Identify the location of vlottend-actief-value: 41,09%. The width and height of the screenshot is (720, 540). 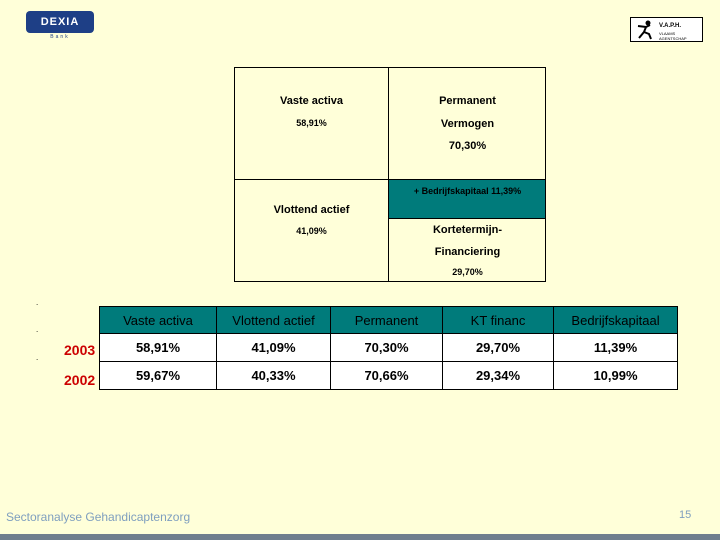
(311, 231).